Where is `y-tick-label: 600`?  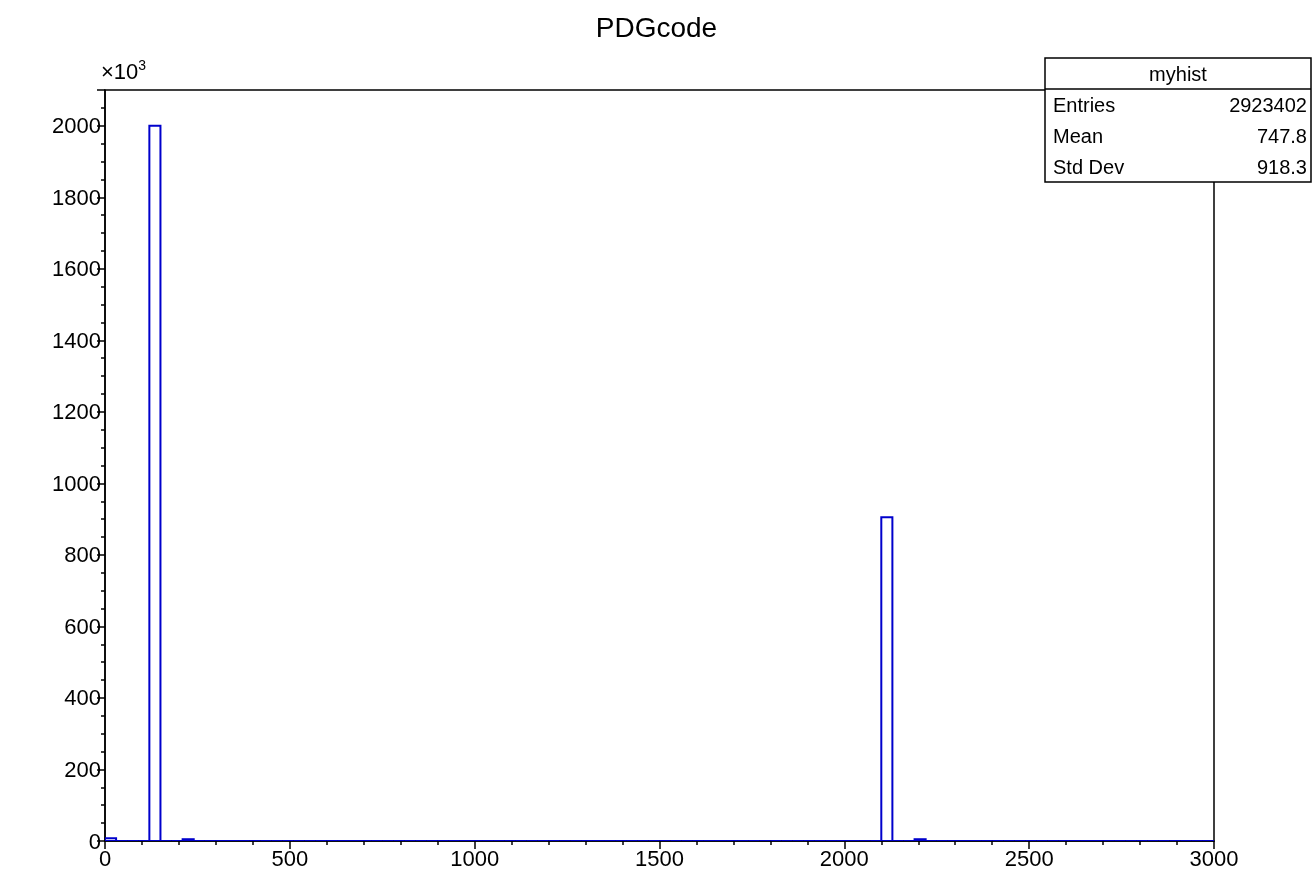 y-tick-label: 600 is located at coordinates (82, 626).